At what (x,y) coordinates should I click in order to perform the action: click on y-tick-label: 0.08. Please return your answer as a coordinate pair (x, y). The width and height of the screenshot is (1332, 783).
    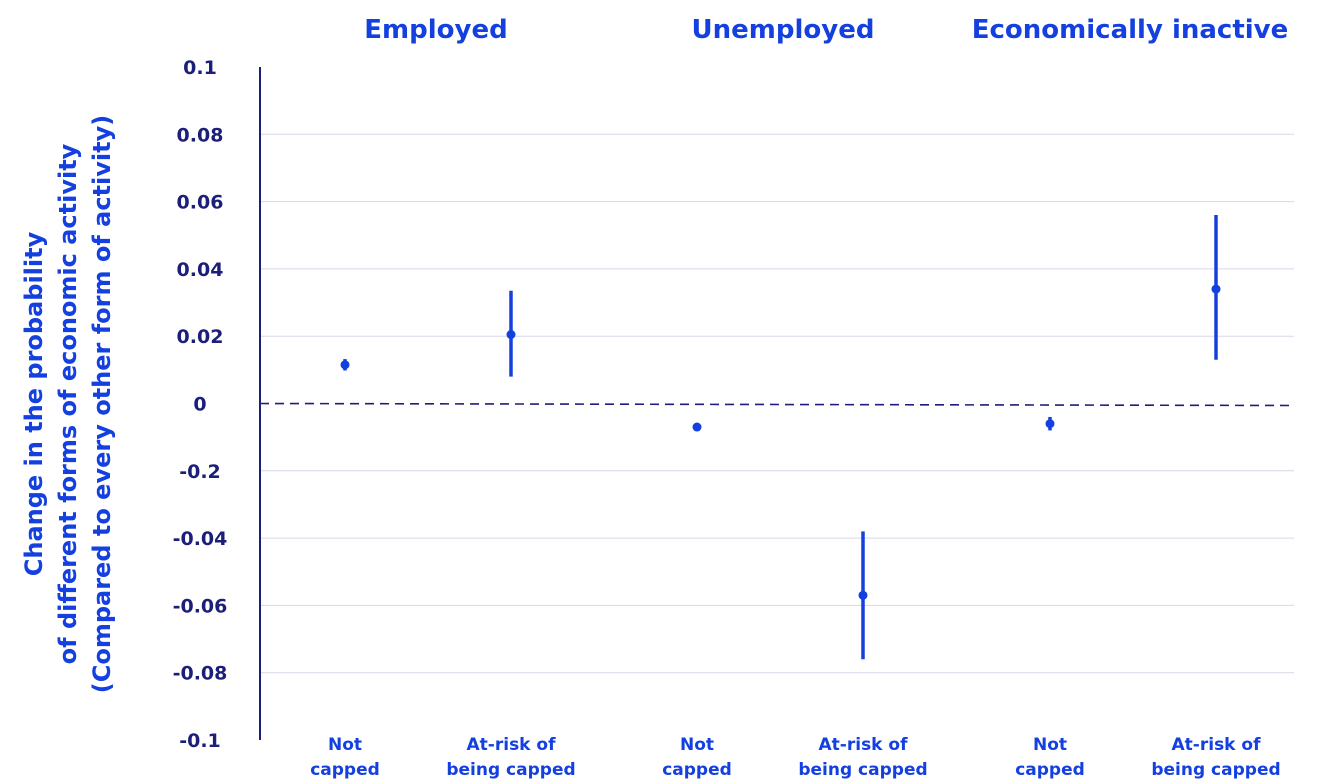
    Looking at the image, I should click on (200, 135).